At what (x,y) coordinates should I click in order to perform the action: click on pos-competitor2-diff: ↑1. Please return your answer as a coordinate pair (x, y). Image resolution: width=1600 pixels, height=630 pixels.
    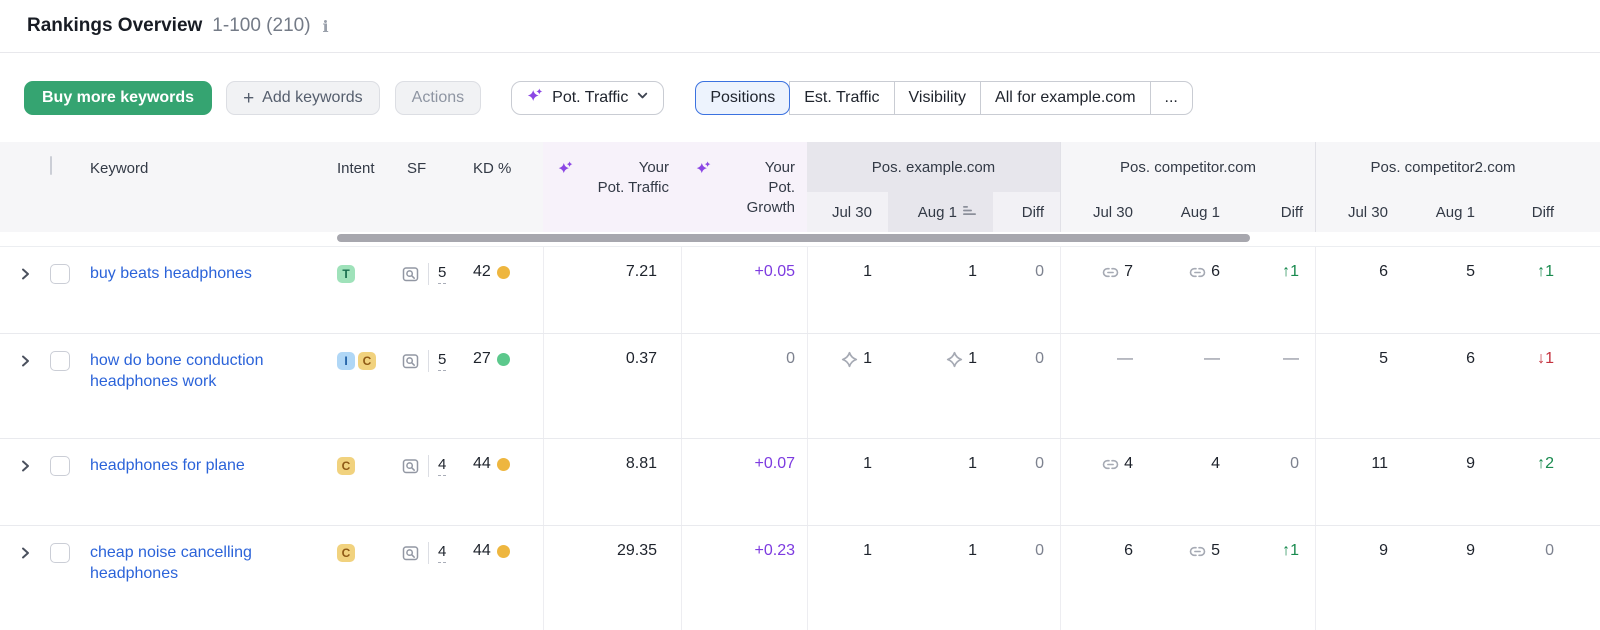
    Looking at the image, I should click on (1545, 271).